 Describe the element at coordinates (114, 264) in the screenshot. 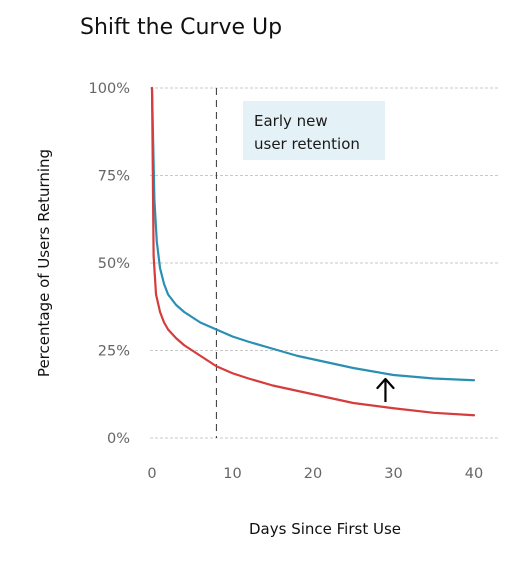

I see `y-tick-label: 50%` at that location.